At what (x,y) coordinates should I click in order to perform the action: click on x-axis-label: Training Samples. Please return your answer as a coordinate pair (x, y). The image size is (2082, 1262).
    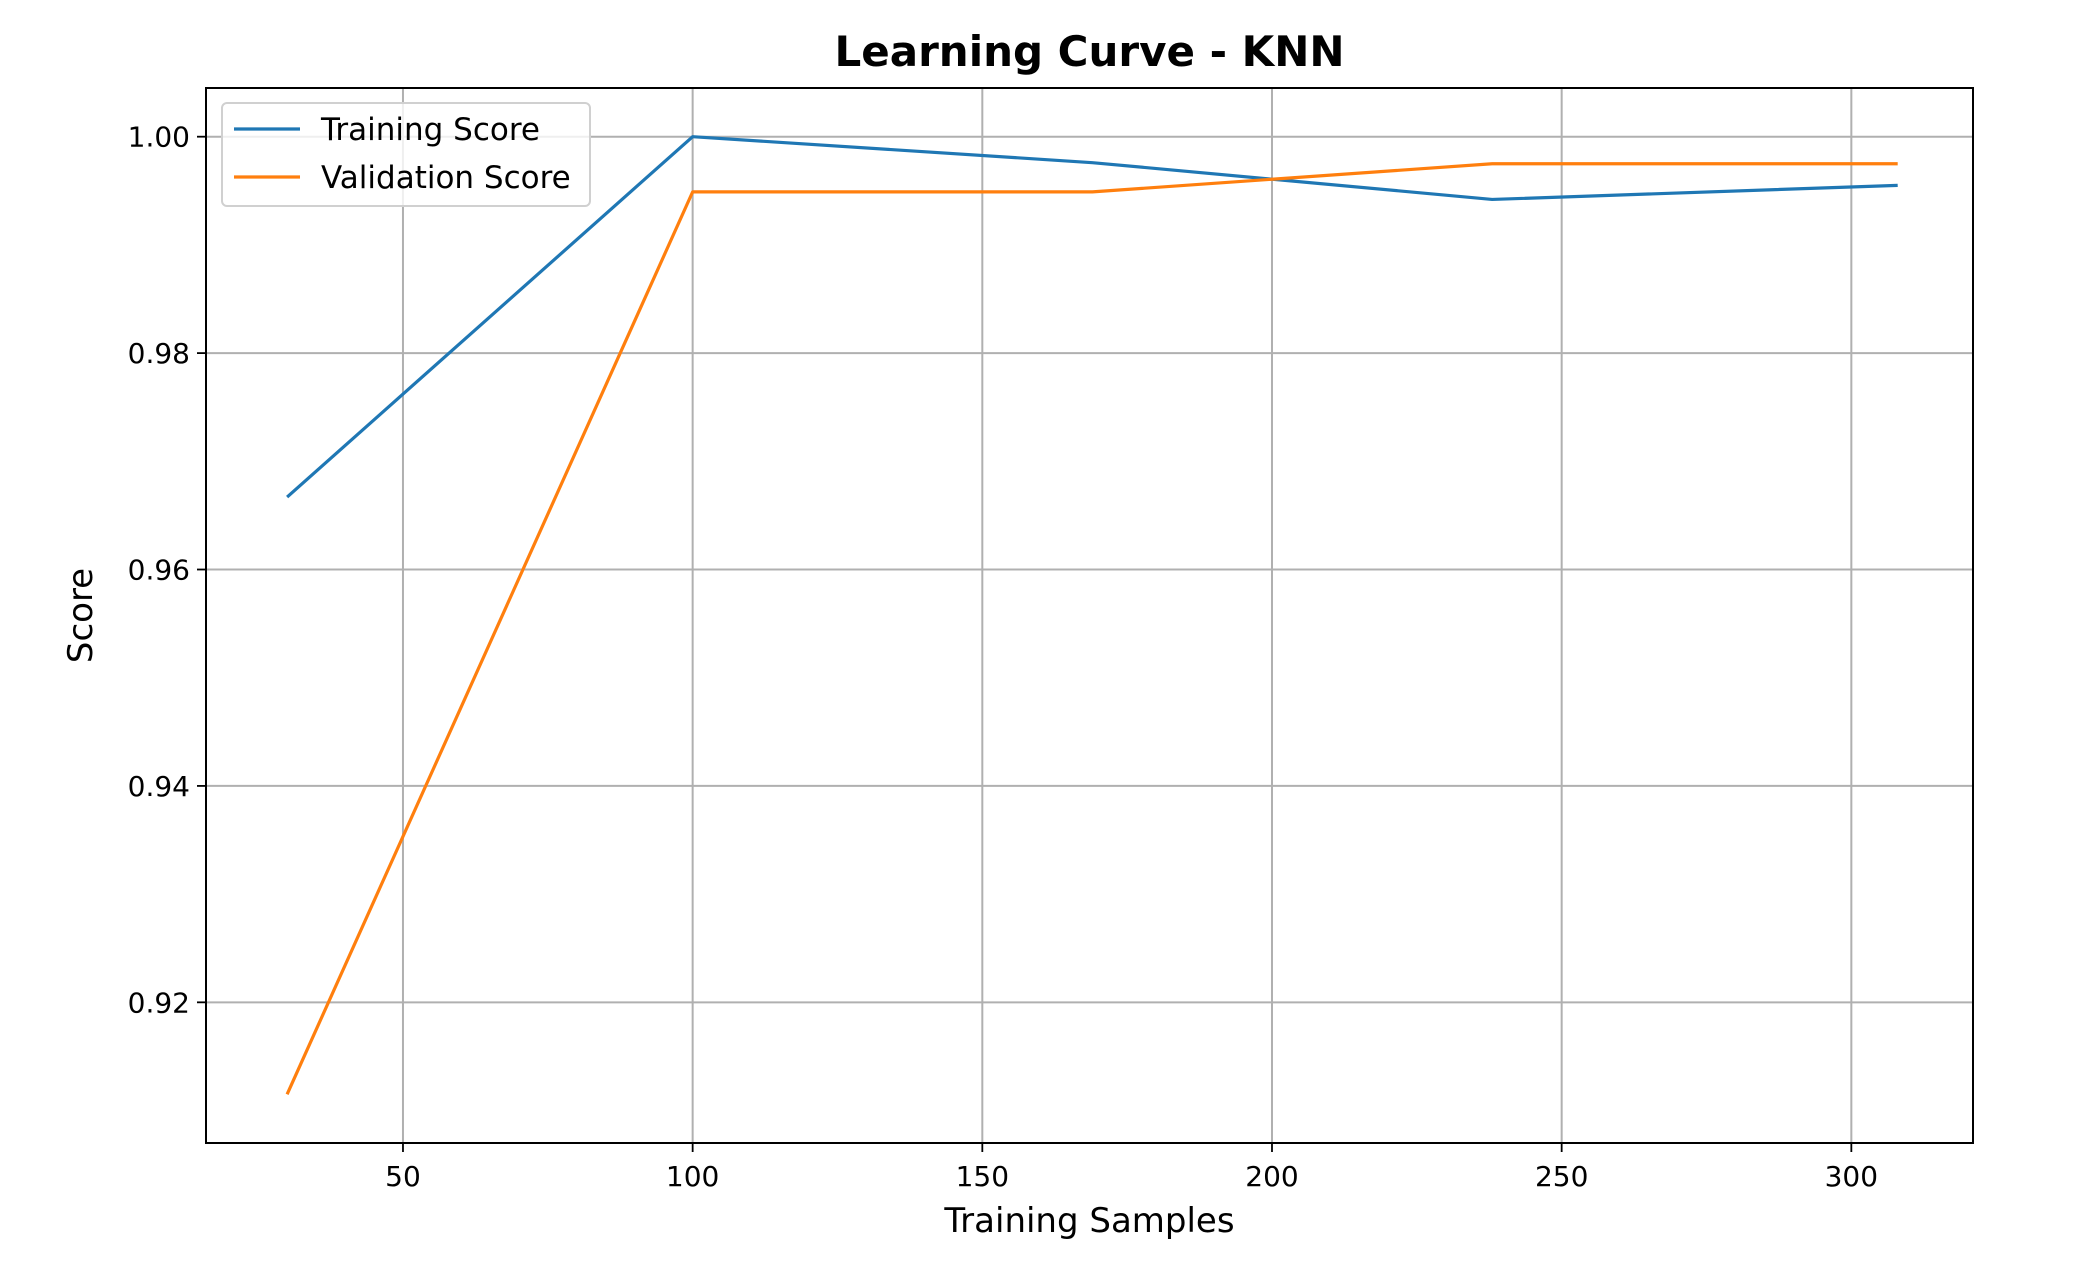
    Looking at the image, I should click on (1088, 1221).